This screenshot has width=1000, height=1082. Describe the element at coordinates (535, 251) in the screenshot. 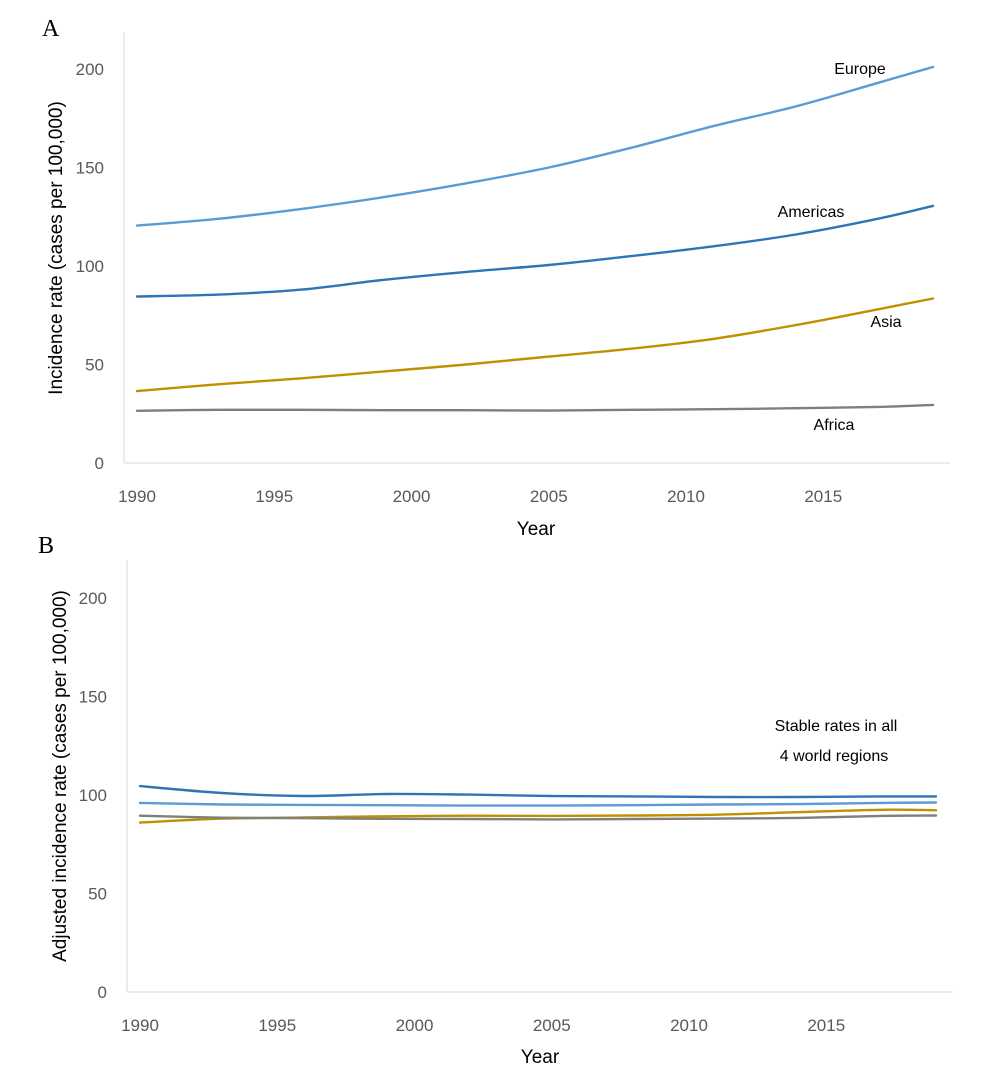

I see `panel-a-line-americas` at that location.